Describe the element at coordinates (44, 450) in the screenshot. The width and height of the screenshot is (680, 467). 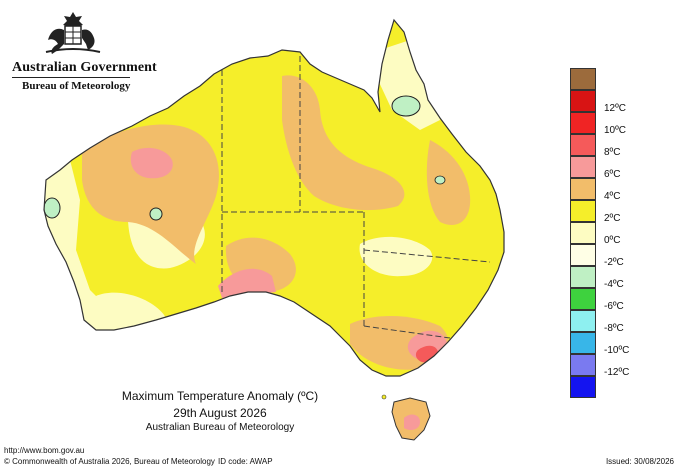
I see `bom-url-link: http://www.bom.gov.au` at that location.